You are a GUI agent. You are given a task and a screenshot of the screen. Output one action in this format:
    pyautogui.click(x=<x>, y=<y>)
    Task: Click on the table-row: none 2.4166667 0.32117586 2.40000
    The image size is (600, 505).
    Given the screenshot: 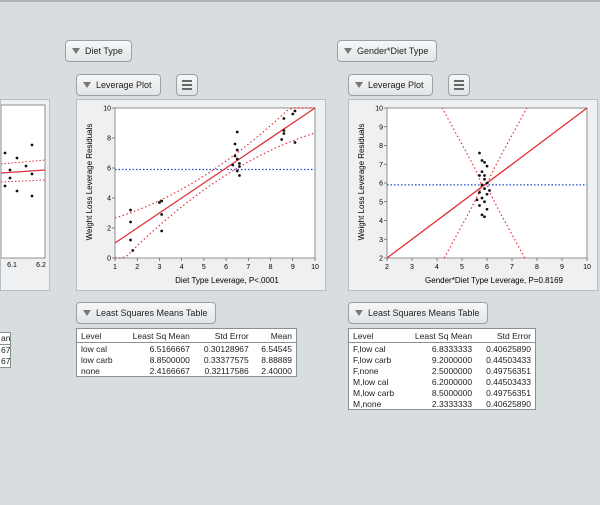 What is the action you would take?
    pyautogui.click(x=187, y=371)
    